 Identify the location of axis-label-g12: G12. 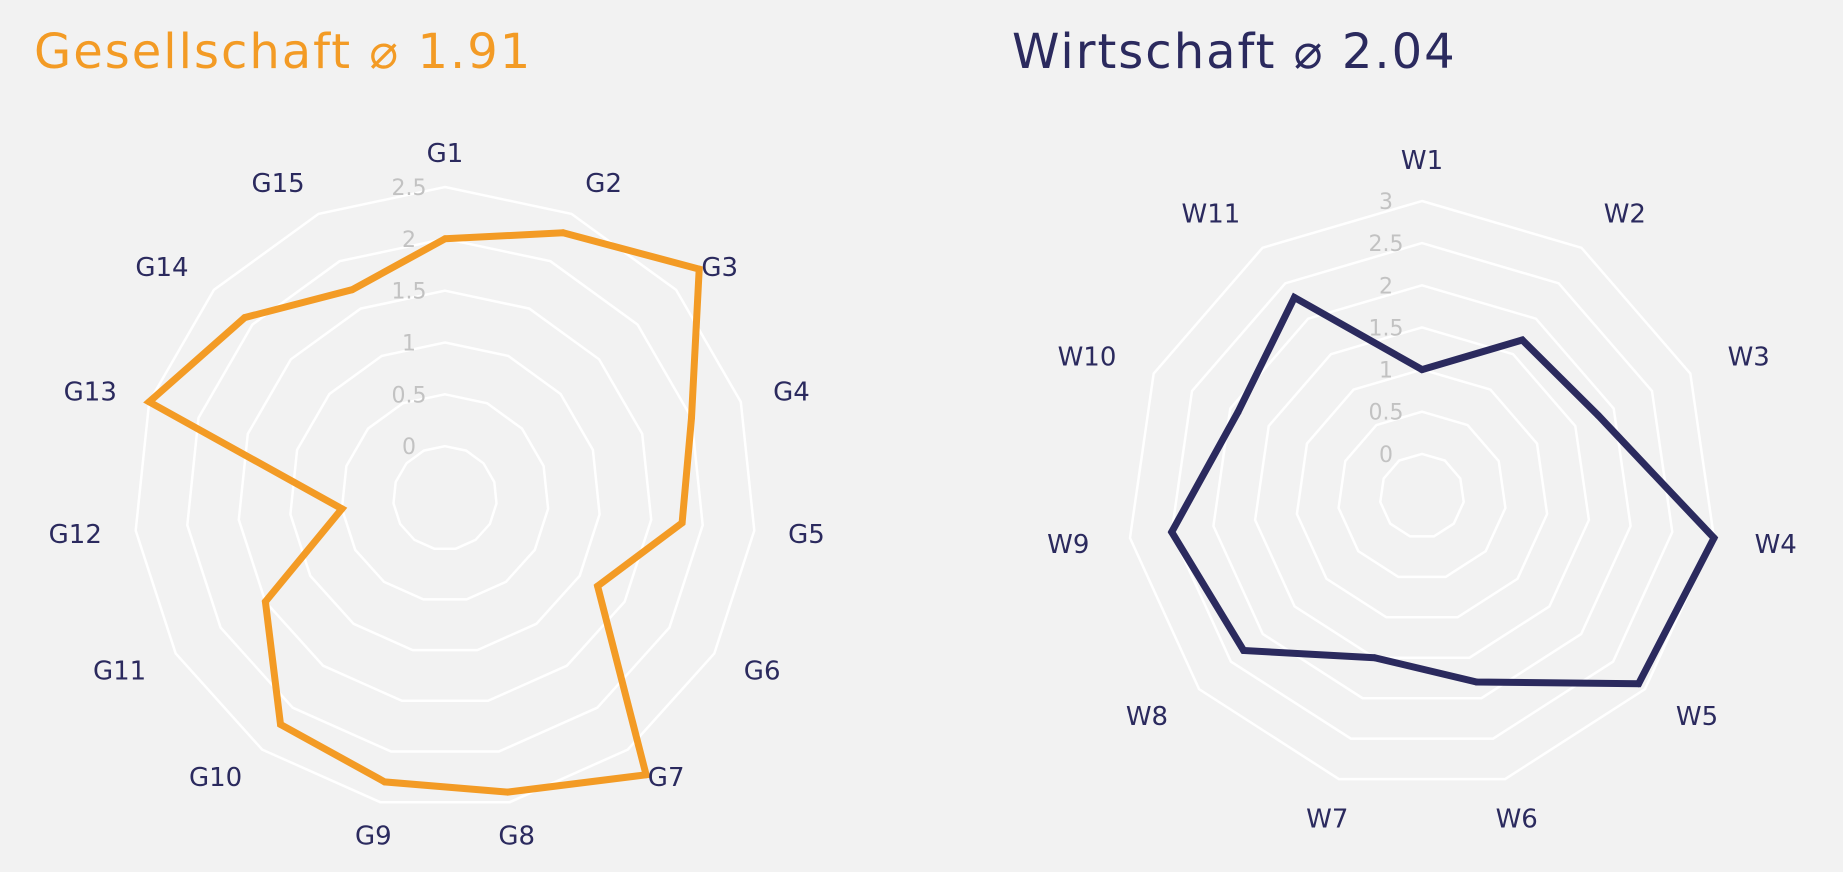
(75, 535).